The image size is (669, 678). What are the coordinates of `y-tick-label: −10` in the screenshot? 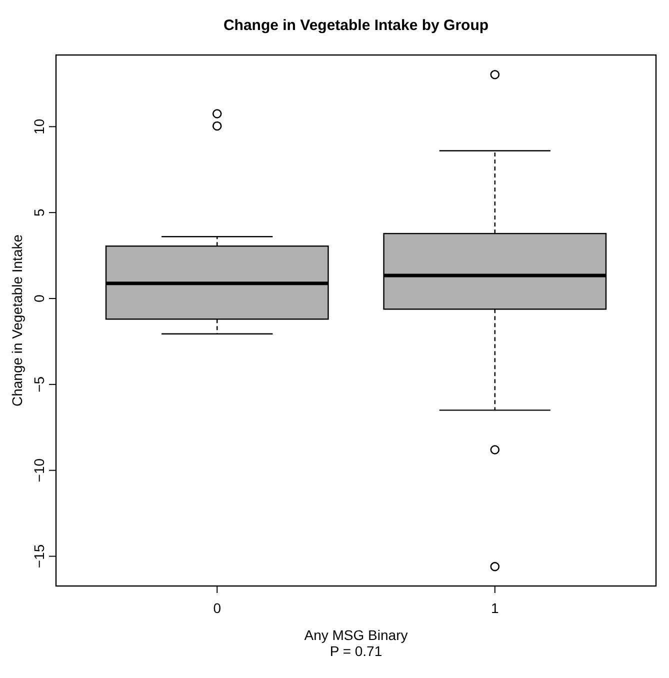 It's located at (39, 470).